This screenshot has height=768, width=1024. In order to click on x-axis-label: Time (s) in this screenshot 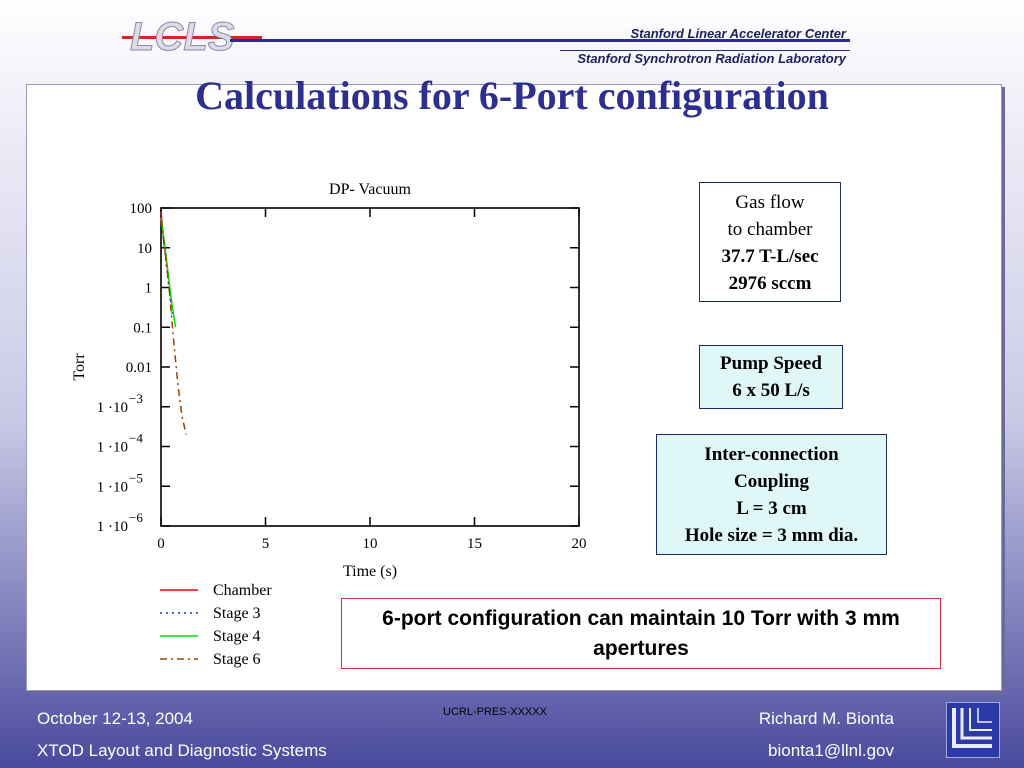, I will do `click(370, 571)`.